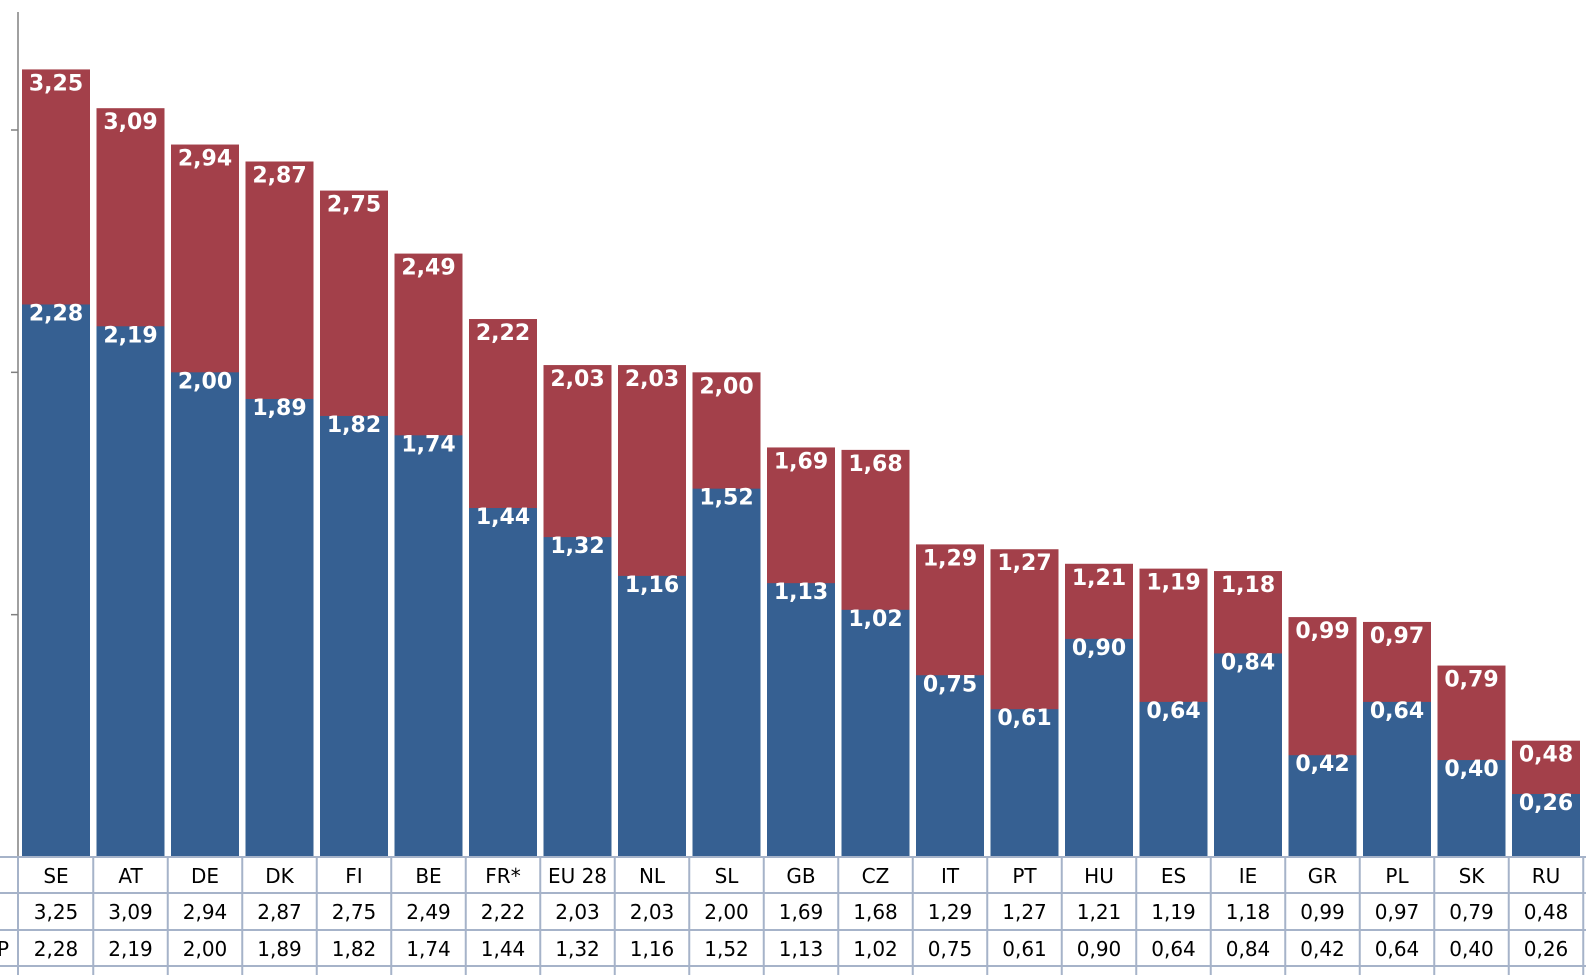 The height and width of the screenshot is (975, 1586). Describe the element at coordinates (502, 876) in the screenshot. I see `table-header-cell: FR*` at that location.